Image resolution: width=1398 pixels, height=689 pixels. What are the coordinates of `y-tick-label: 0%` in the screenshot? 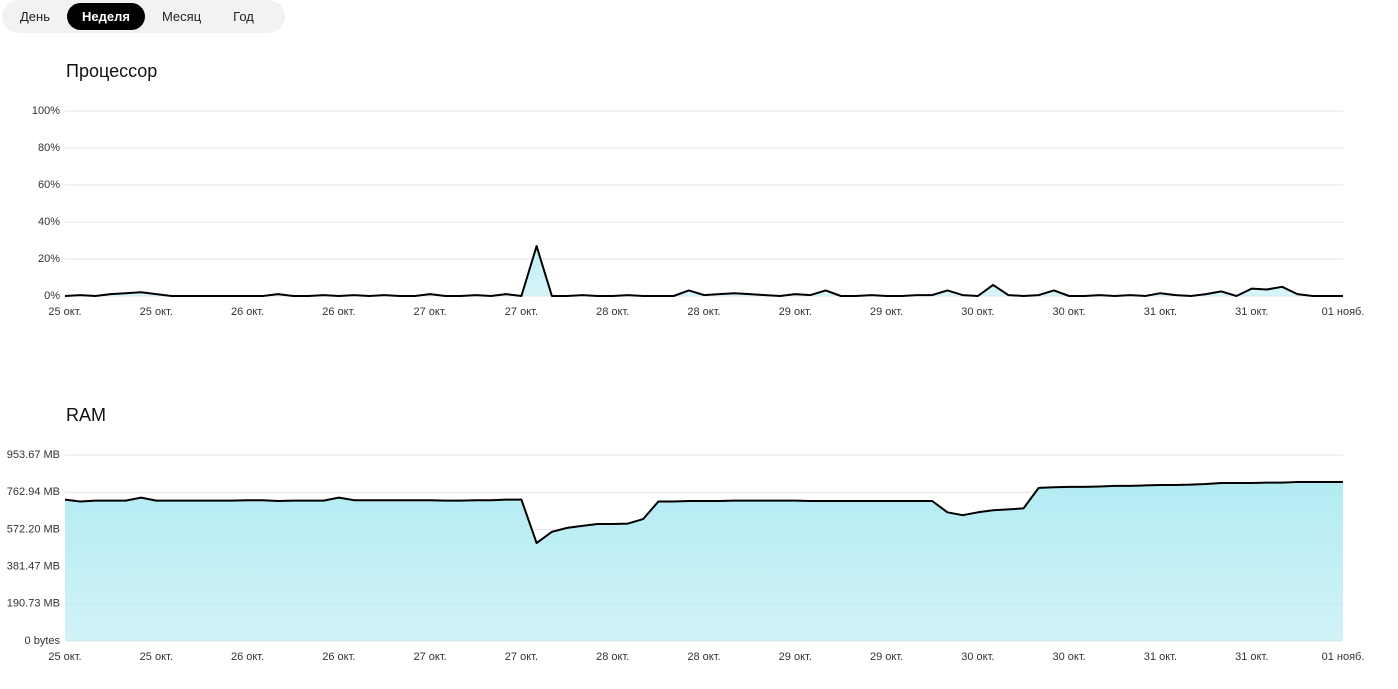 It's located at (52, 296).